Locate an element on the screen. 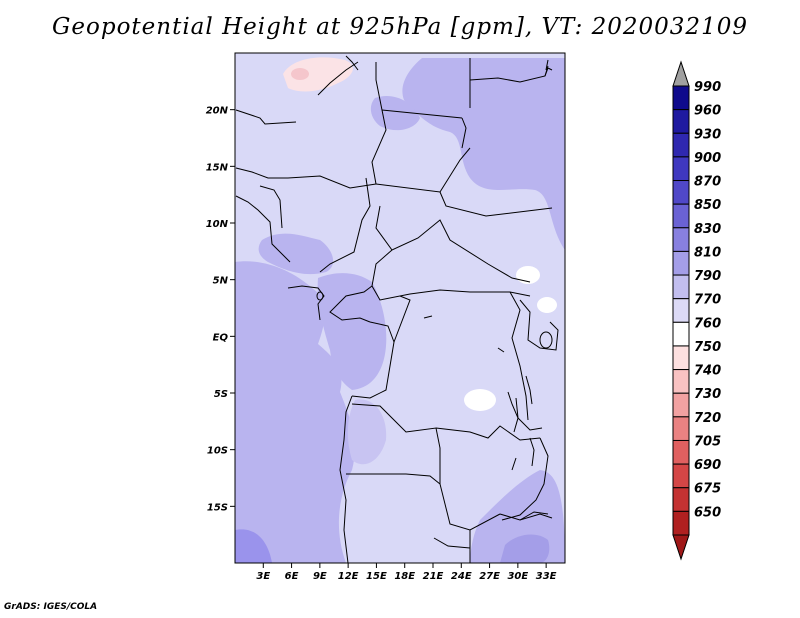  colorbar-label: 900 is located at coordinates (707, 158).